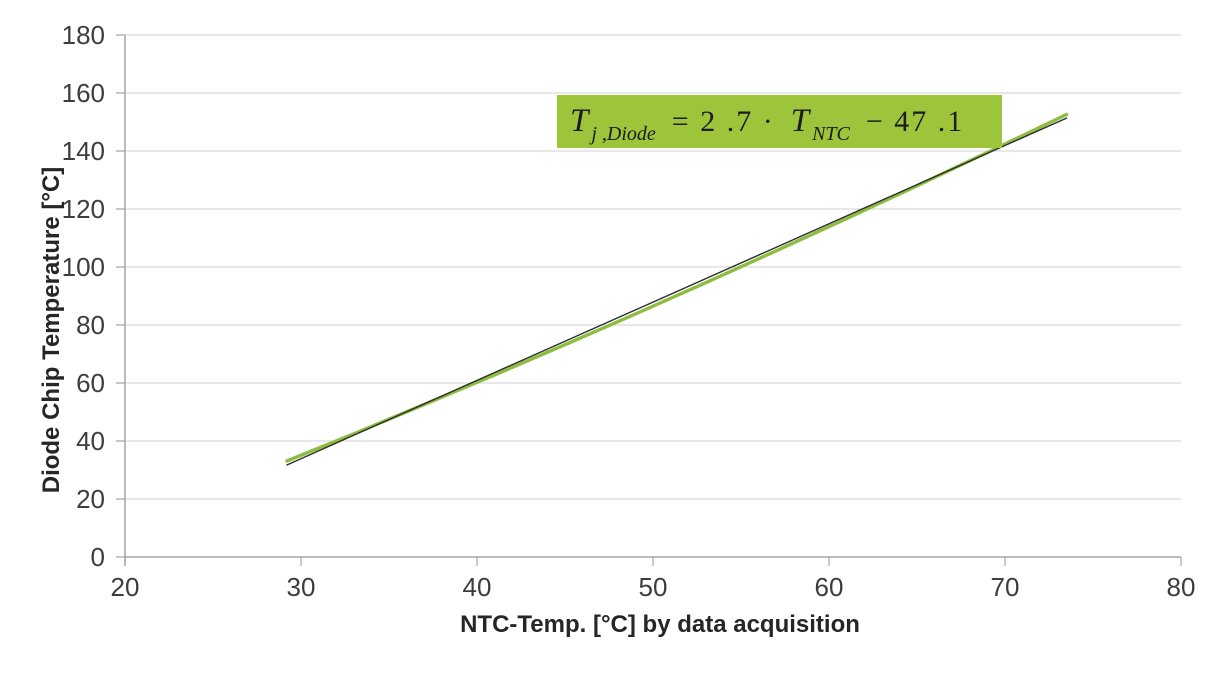 The image size is (1227, 679). I want to click on y-tick-label: 60, so click(90, 383).